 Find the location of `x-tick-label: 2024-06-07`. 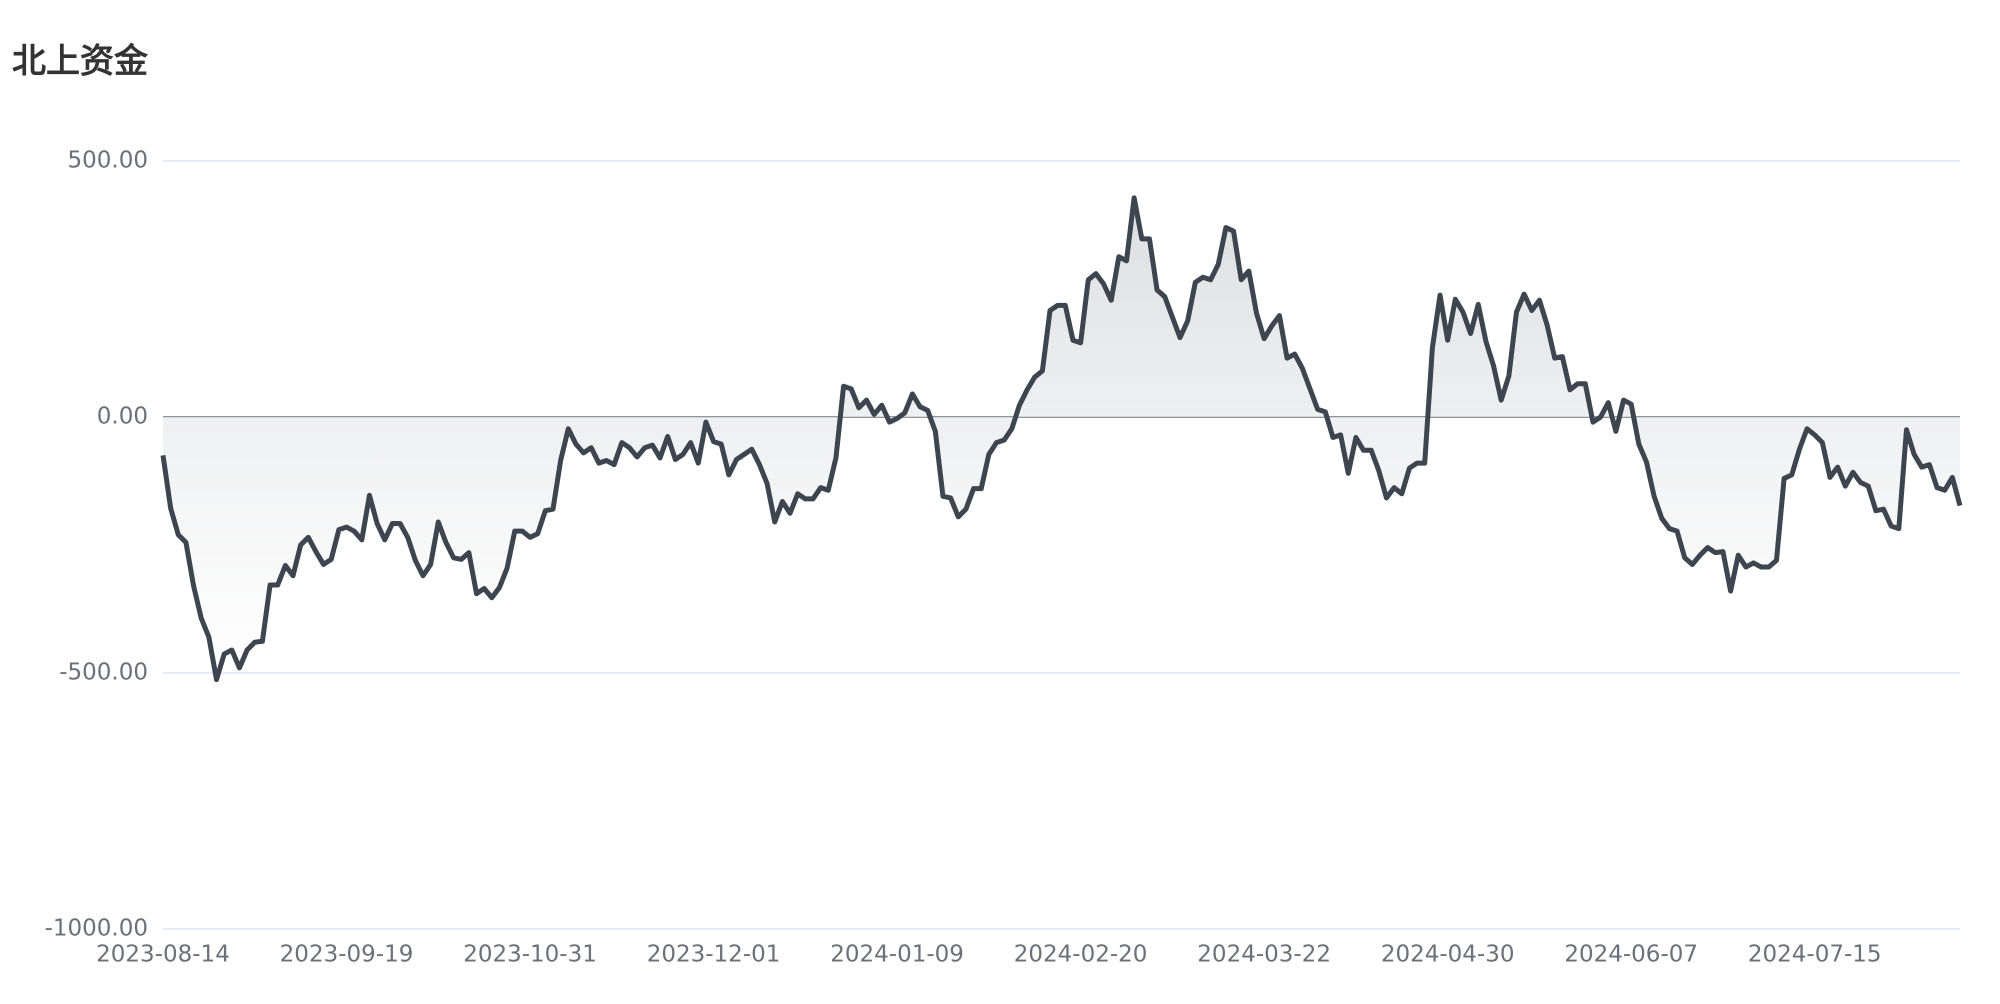

x-tick-label: 2024-06-07 is located at coordinates (1631, 955).